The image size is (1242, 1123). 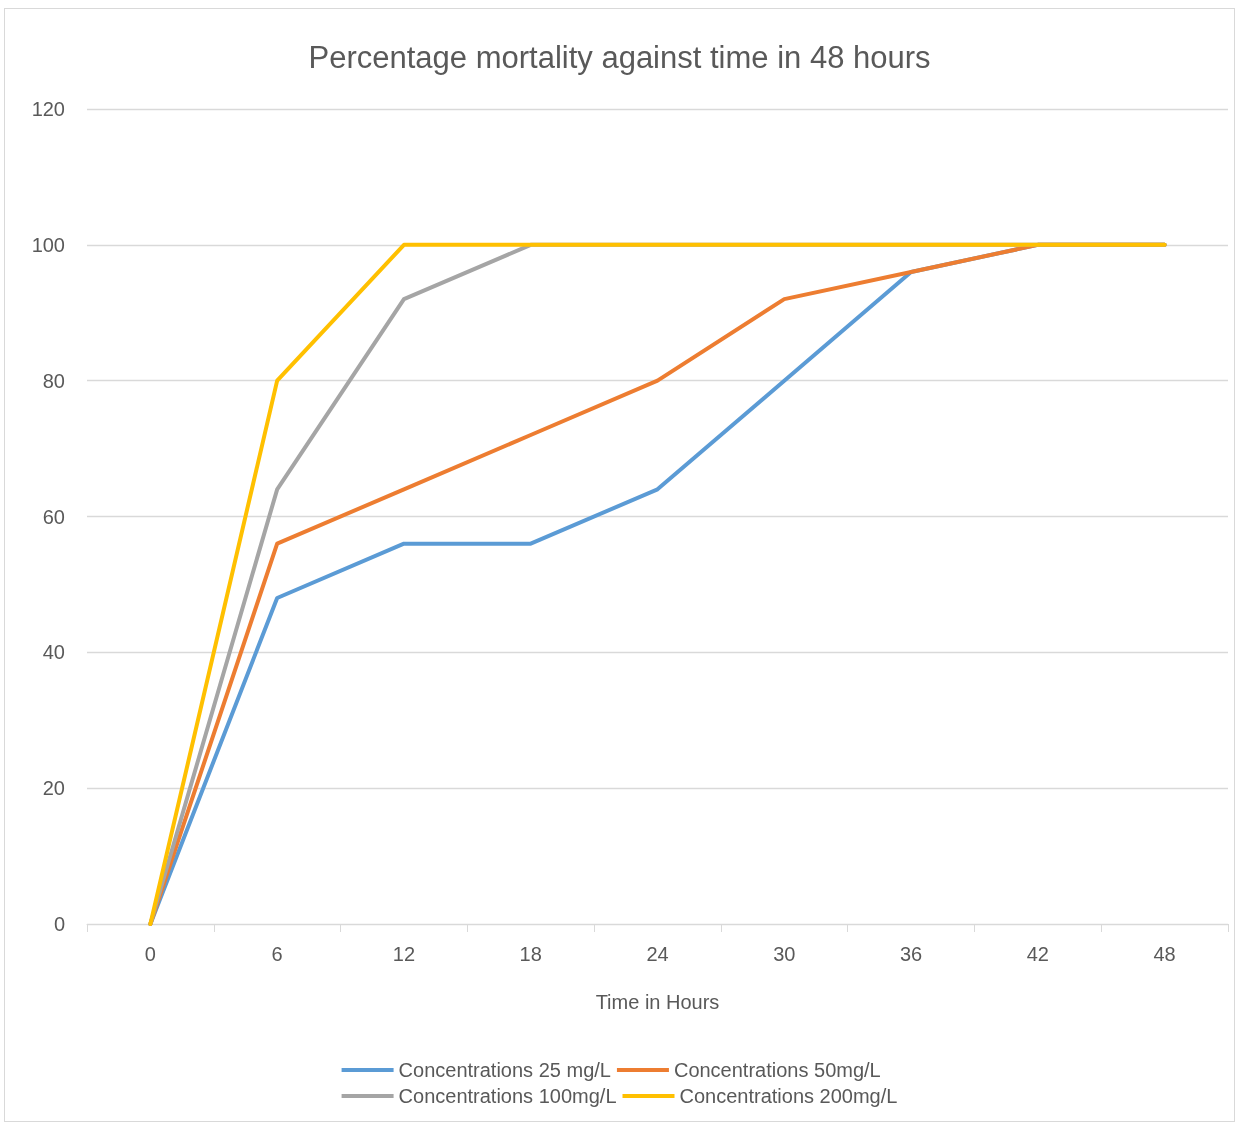 What do you see at coordinates (150, 954) in the screenshot?
I see `x-tick-label: 0` at bounding box center [150, 954].